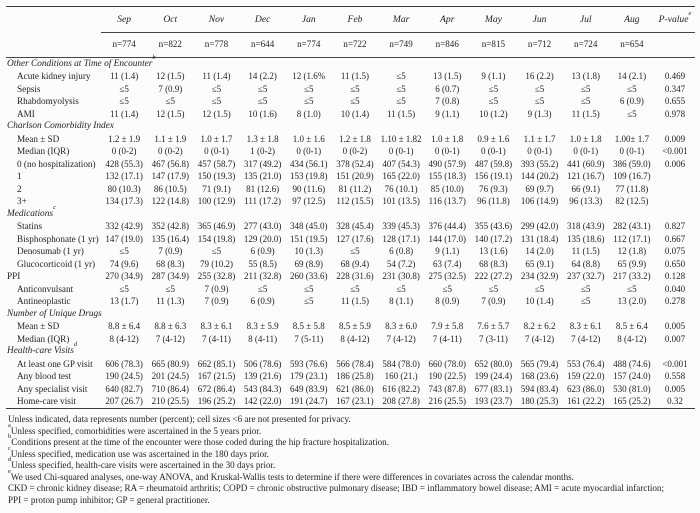  Describe the element at coordinates (675, 251) in the screenshot. I see `pvalue-cell: 0.075` at that location.